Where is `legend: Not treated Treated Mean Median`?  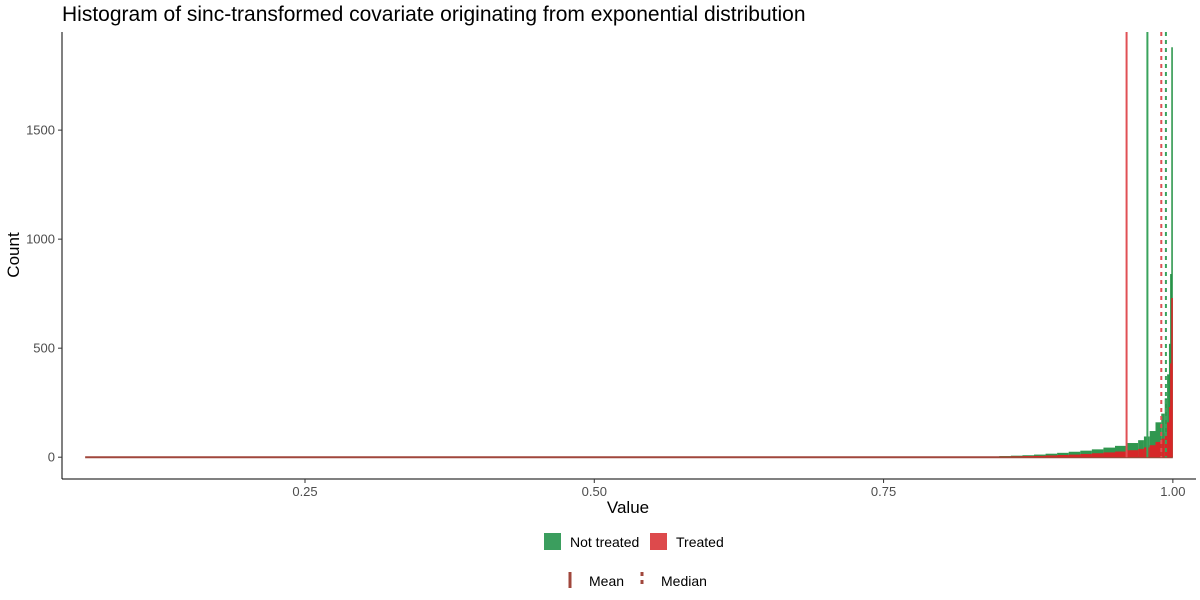 legend: Not treated Treated Mean Median is located at coordinates (634, 561).